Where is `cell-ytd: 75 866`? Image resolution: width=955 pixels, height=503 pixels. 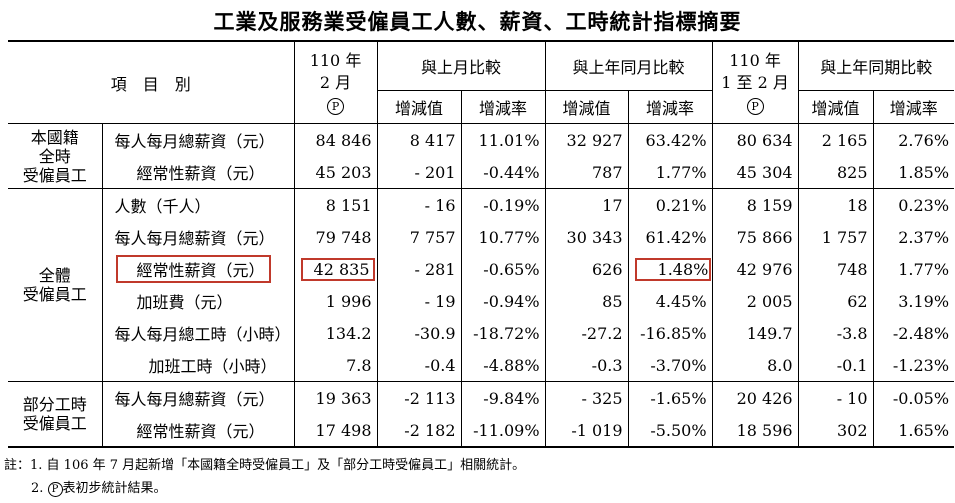
cell-ytd: 75 866 is located at coordinates (755, 237).